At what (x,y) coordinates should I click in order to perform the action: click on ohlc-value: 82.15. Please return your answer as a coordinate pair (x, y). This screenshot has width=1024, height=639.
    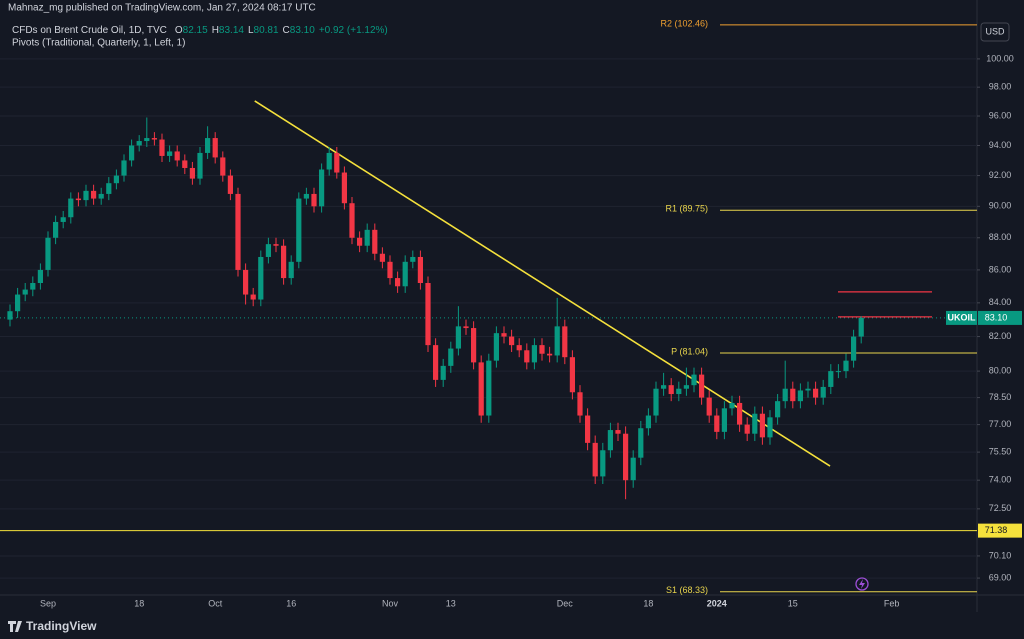
    Looking at the image, I should click on (195, 30).